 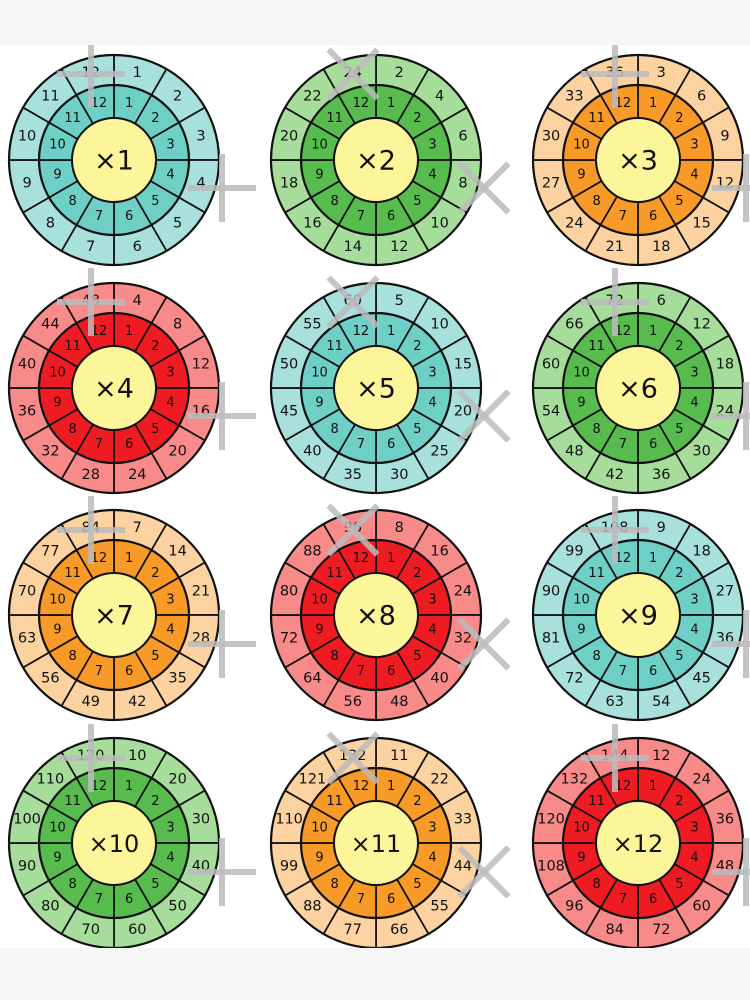 I want to click on inner-ring-x3, so click(x=638, y=160).